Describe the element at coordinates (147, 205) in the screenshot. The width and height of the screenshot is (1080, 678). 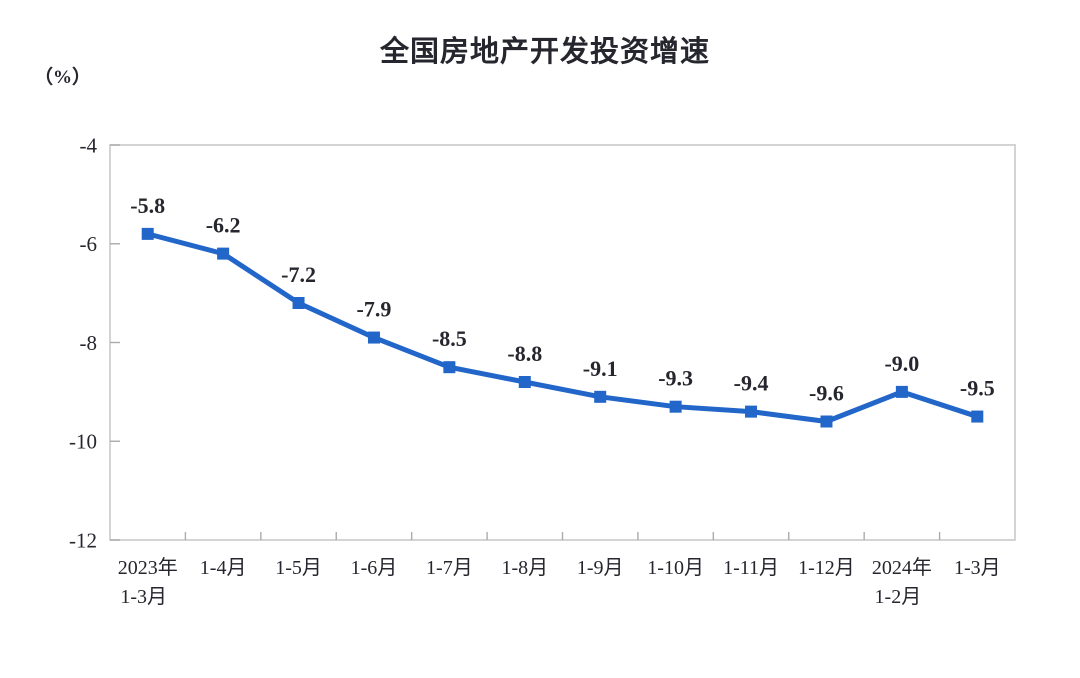
I see `data-point-label: -5.8` at that location.